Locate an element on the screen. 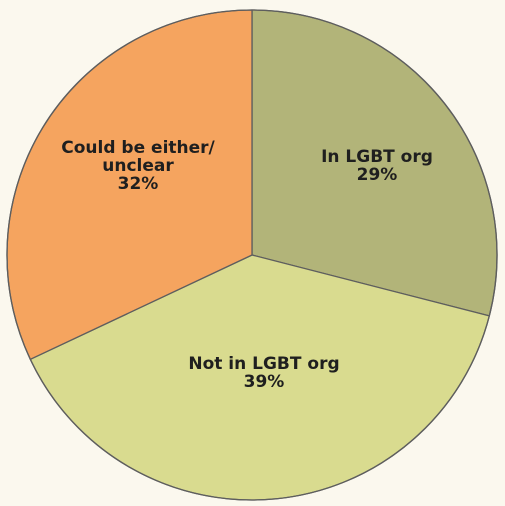 The image size is (505, 506). slice-label: In LGBT org 29% is located at coordinates (377, 166).